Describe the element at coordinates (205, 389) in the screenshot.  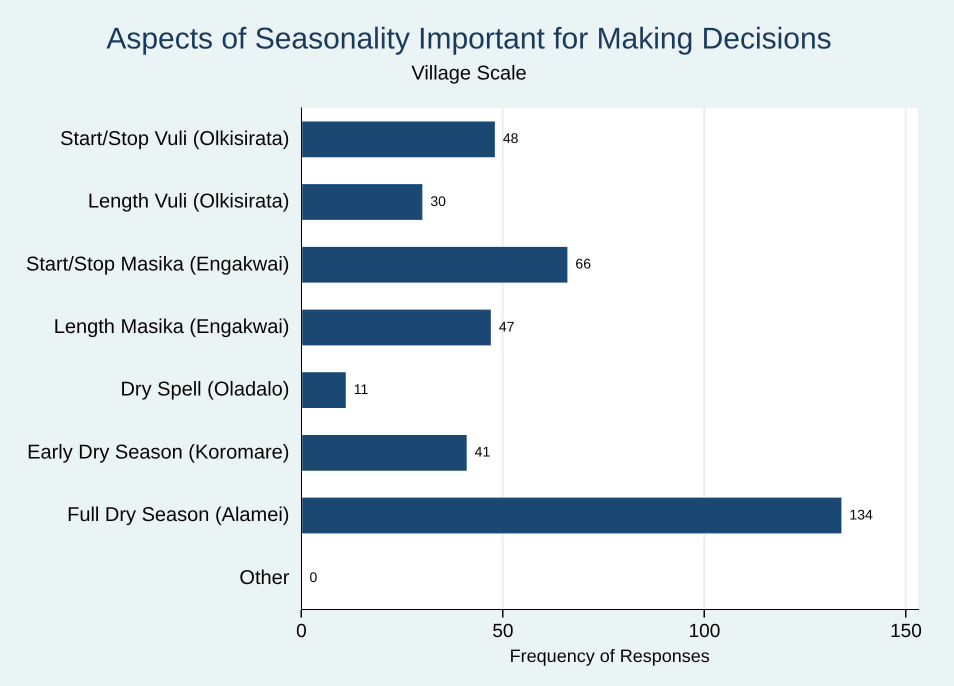
I see `y-tick-label: Dry Spell (Oladalo)` at that location.